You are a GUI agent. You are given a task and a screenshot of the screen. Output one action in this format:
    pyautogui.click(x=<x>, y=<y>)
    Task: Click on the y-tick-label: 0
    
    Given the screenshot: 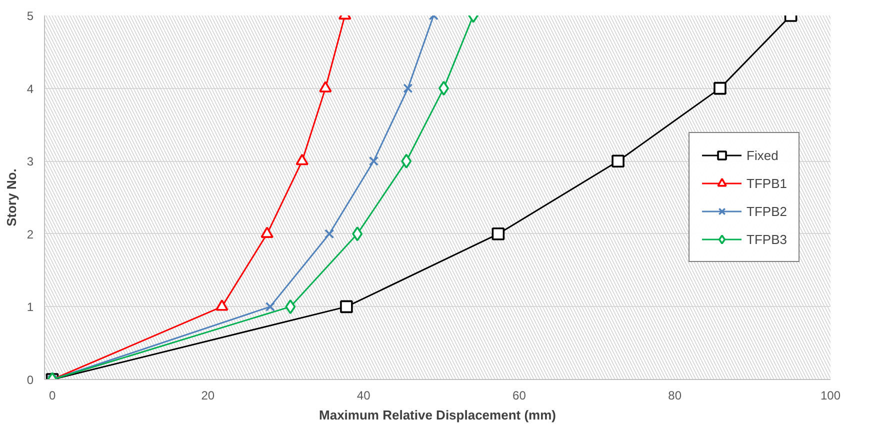 What is the action you would take?
    pyautogui.click(x=30, y=380)
    